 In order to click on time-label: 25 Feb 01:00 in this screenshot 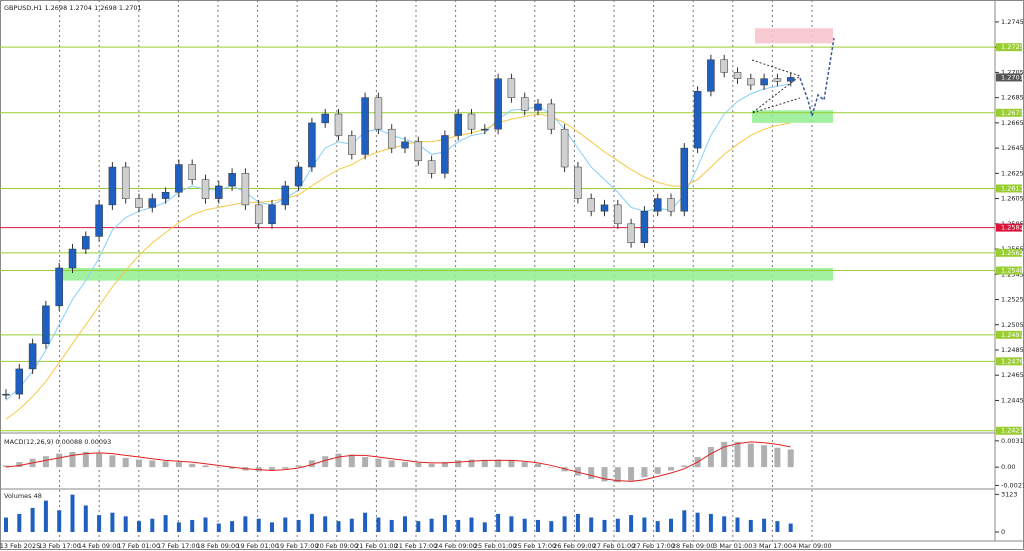, I will do `click(495, 546)`.